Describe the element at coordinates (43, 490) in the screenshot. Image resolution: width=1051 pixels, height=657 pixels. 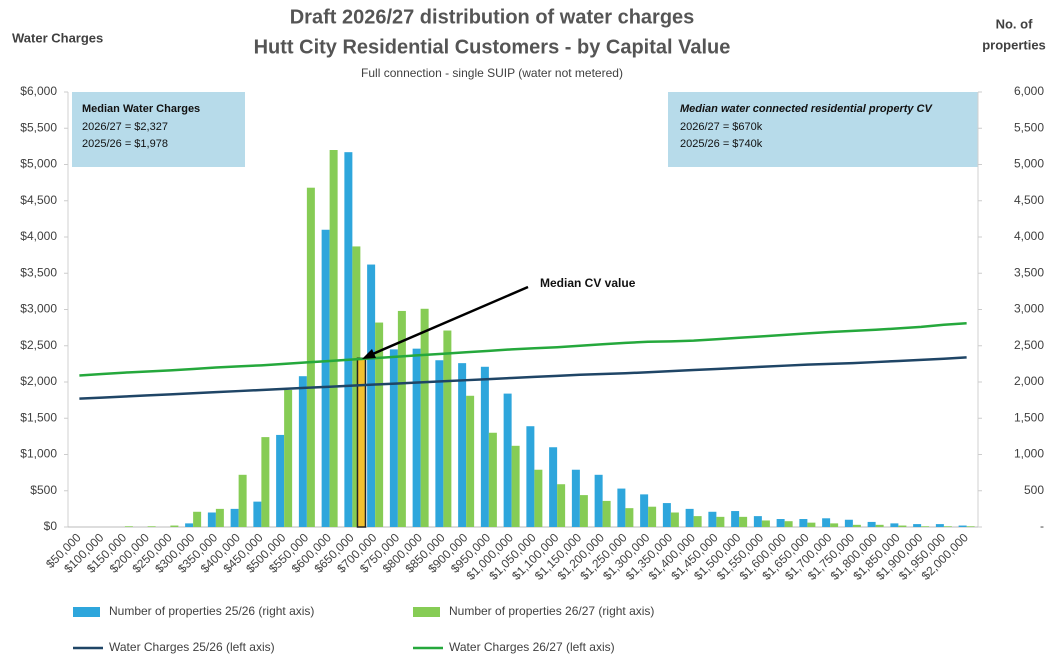
I see `y-tick-label: $500` at that location.